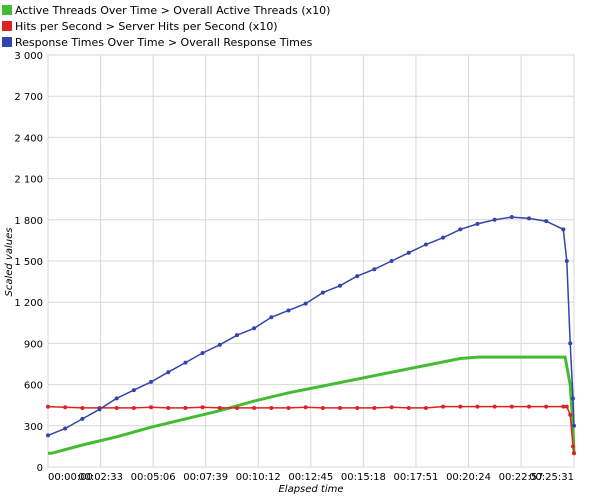 This screenshot has width=600, height=496. What do you see at coordinates (205, 477) in the screenshot?
I see `x-tick-label: 00:07:39` at bounding box center [205, 477].